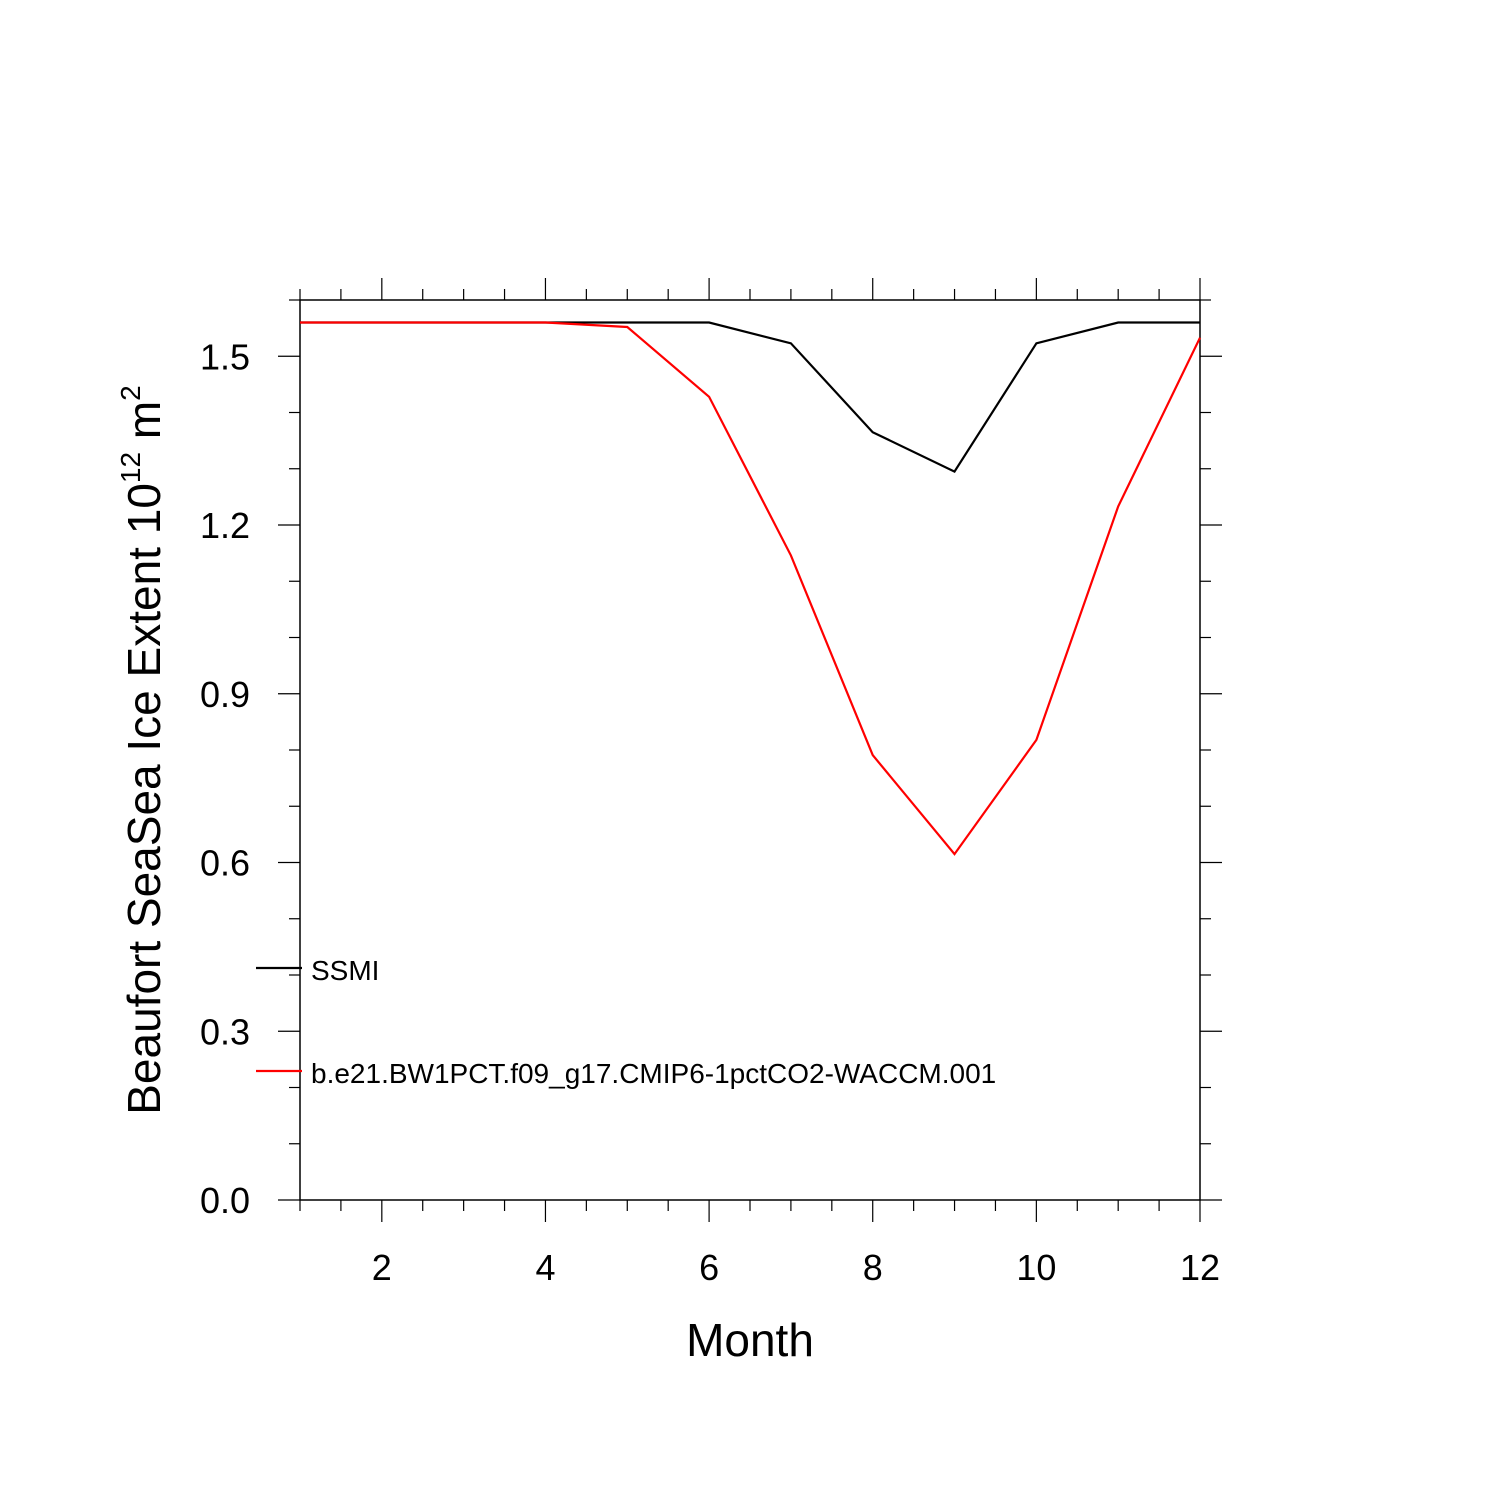 Image resolution: width=1500 pixels, height=1500 pixels. Describe the element at coordinates (144, 799) in the screenshot. I see `y-axis-label-base: Beaufort SeaSea Ice Extent 10` at that location.